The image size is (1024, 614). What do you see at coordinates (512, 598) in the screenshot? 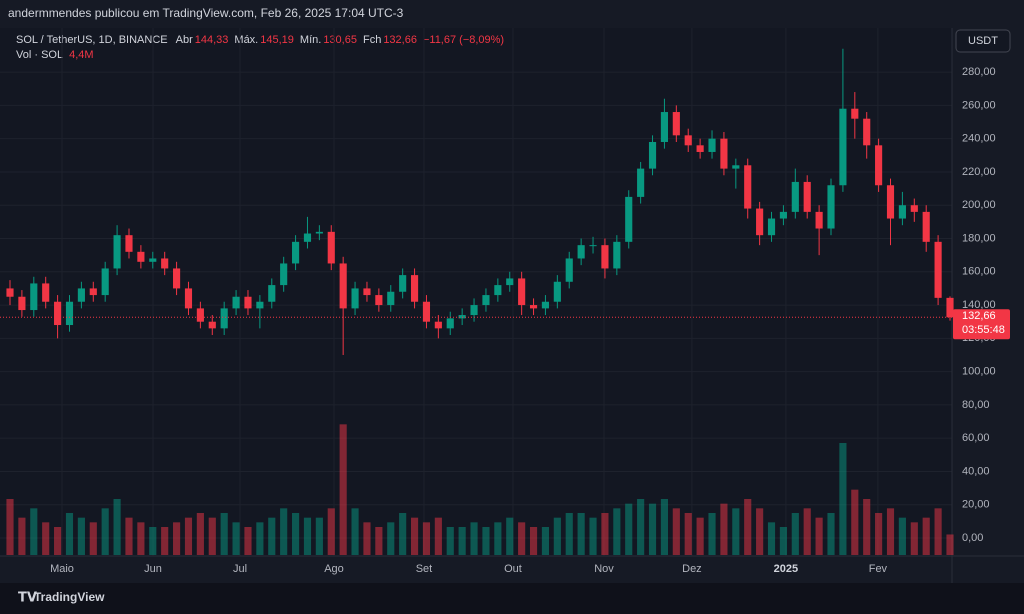
I see `footer-bar` at bounding box center [512, 598].